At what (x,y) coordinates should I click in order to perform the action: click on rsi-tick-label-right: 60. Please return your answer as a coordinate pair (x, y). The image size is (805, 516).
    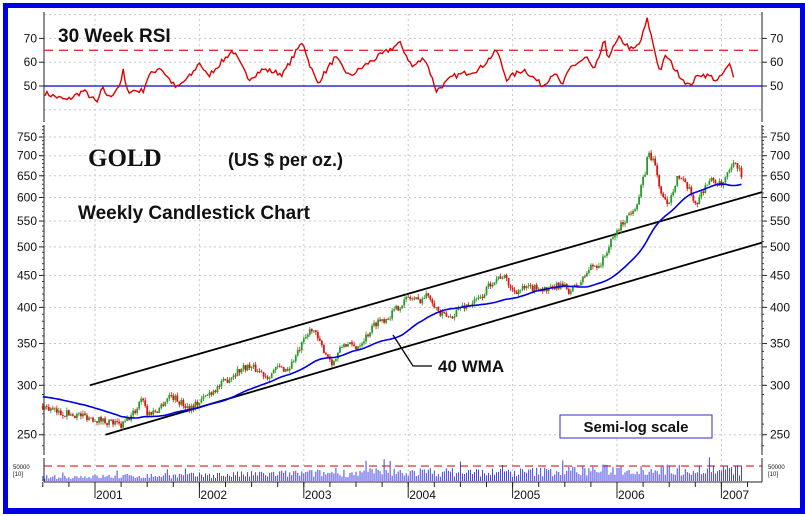
    Looking at the image, I should click on (777, 62).